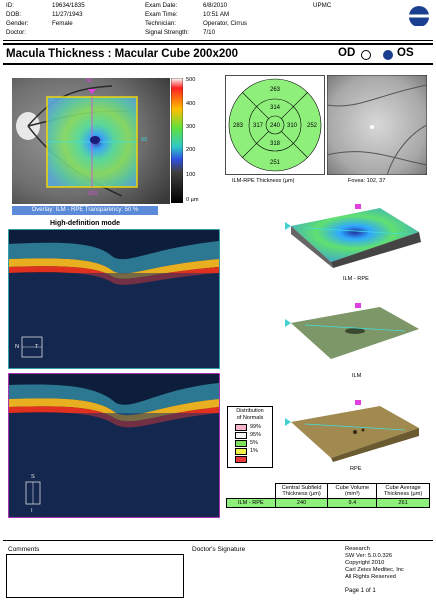  Describe the element at coordinates (275, 163) in the screenshot. I see `etdrs-outer-bottom: 251` at that location.